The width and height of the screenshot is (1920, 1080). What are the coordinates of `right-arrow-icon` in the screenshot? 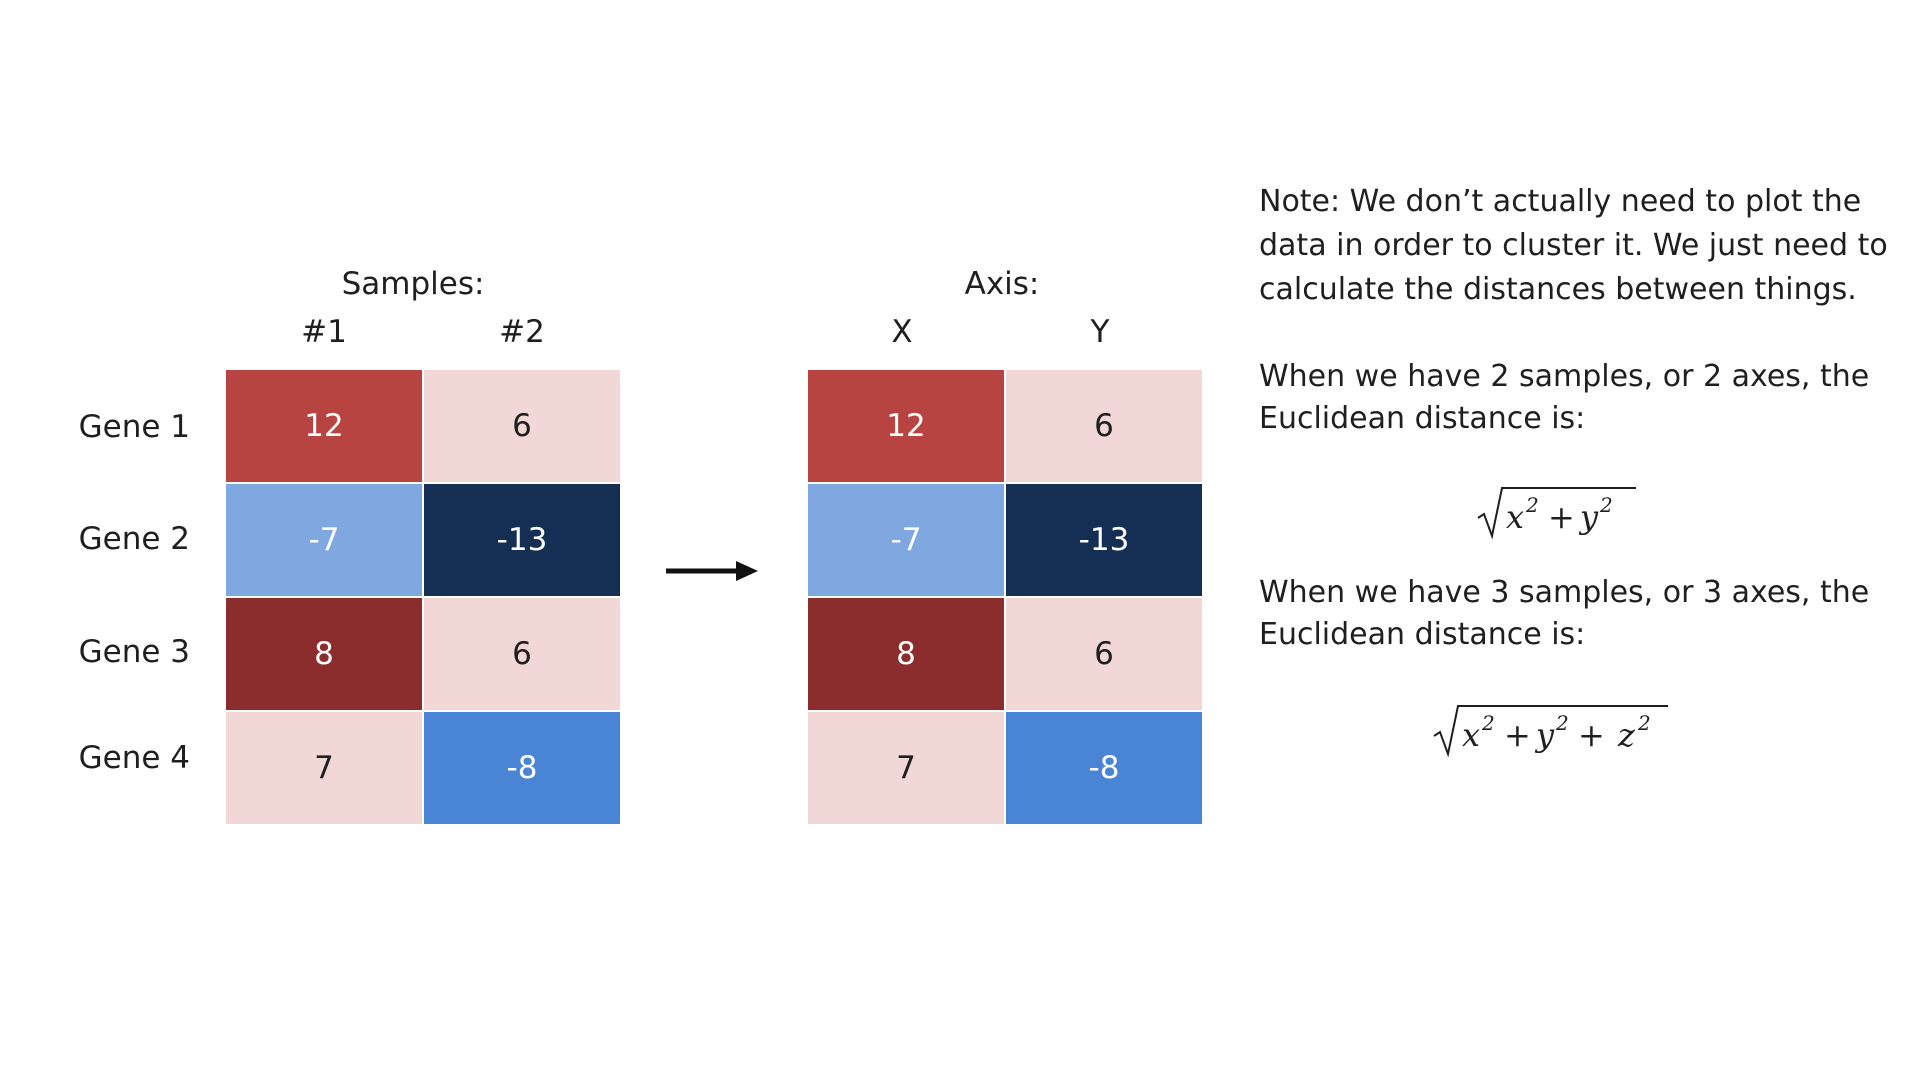 It's located at (712, 573).